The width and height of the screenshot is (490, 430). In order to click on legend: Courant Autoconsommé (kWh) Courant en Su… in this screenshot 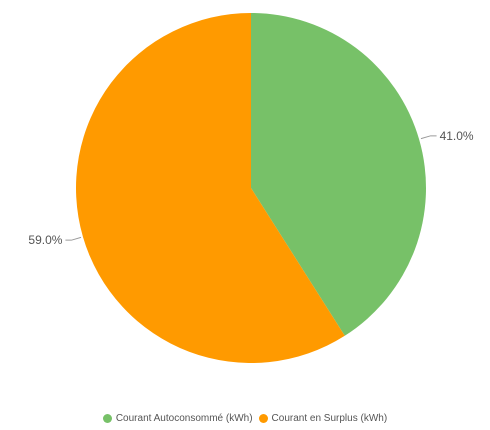, I will do `click(245, 418)`.